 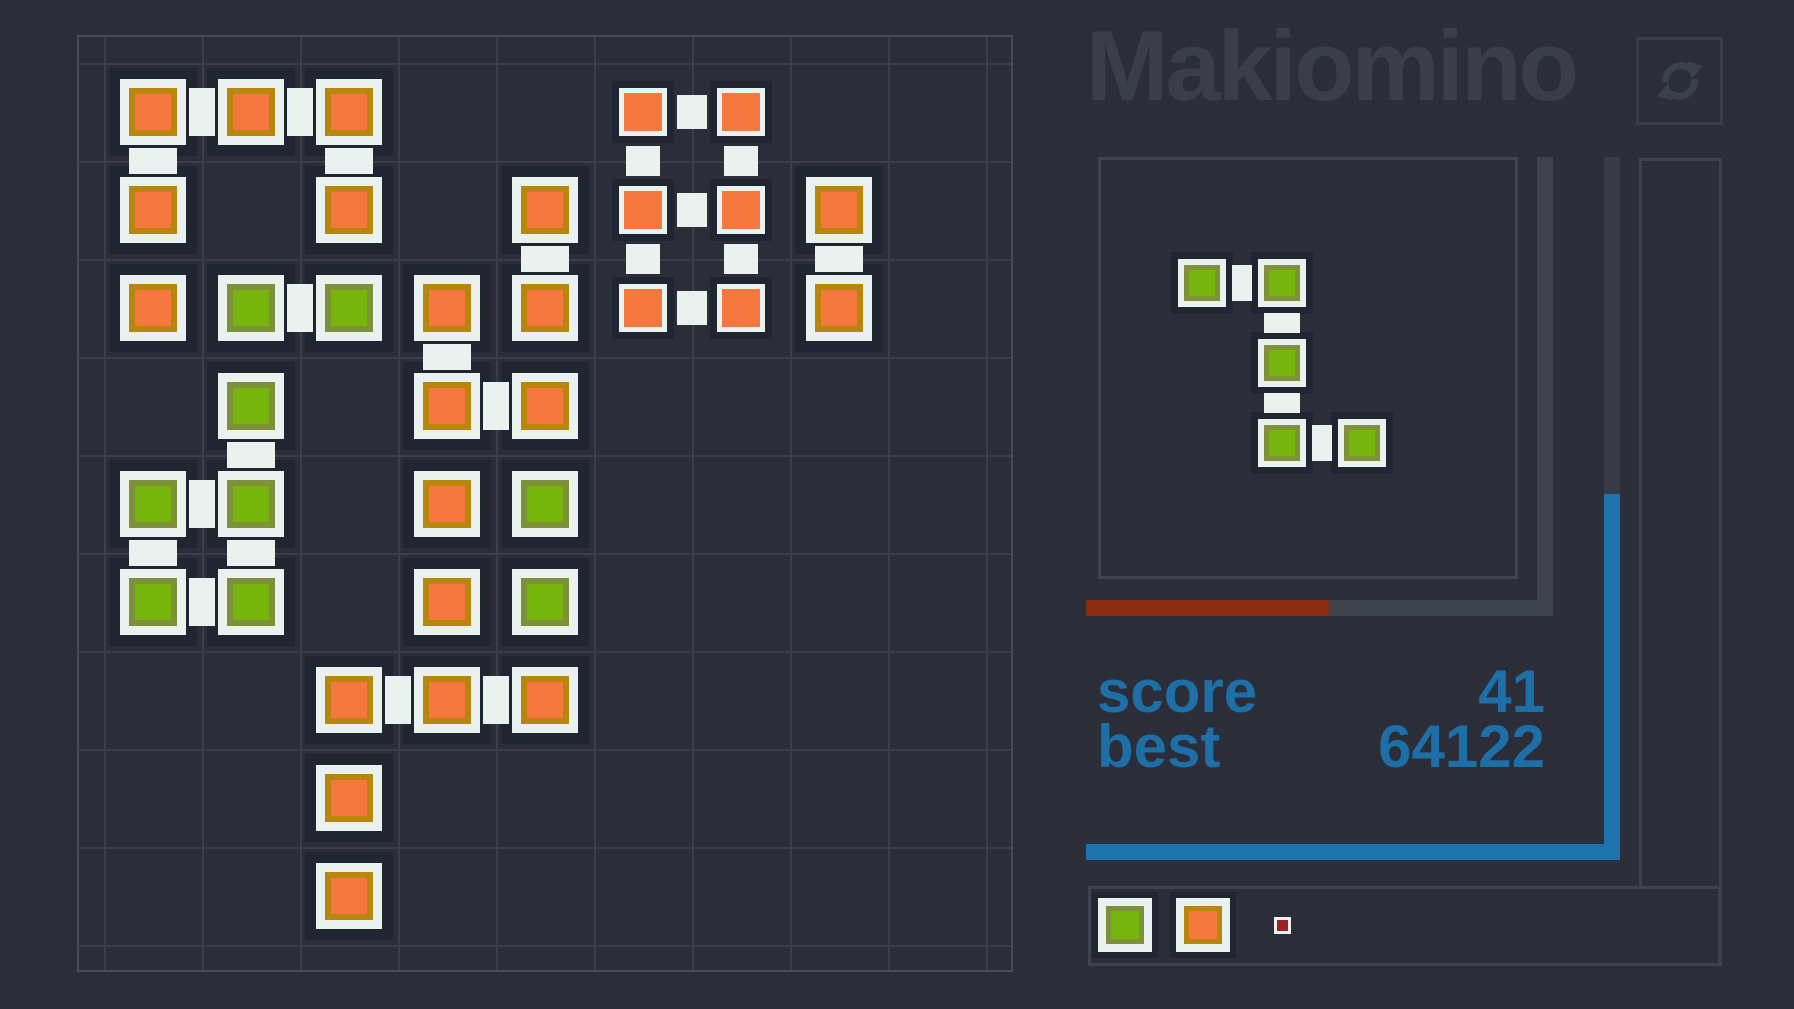 What do you see at coordinates (1321, 747) in the screenshot?
I see `best-row: best 64122` at bounding box center [1321, 747].